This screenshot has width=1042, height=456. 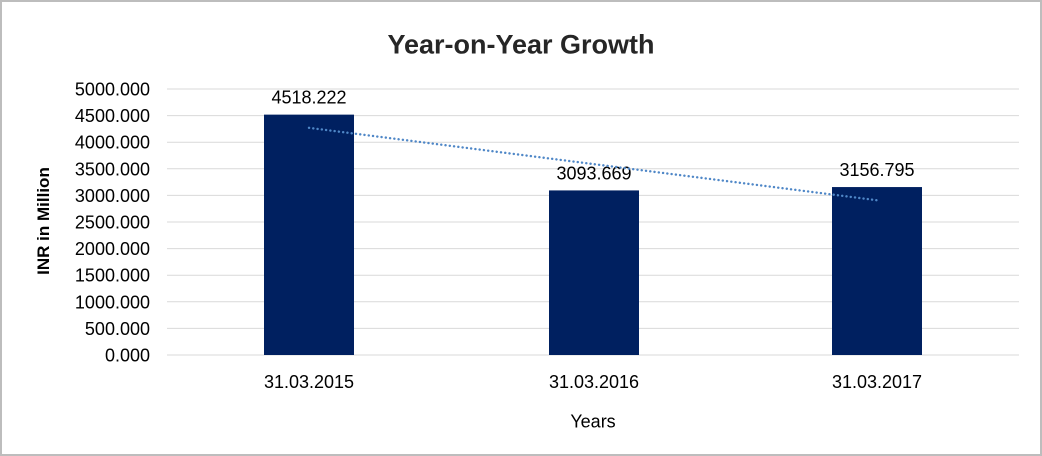 What do you see at coordinates (112, 249) in the screenshot?
I see `y-tick-label: 2000.000` at bounding box center [112, 249].